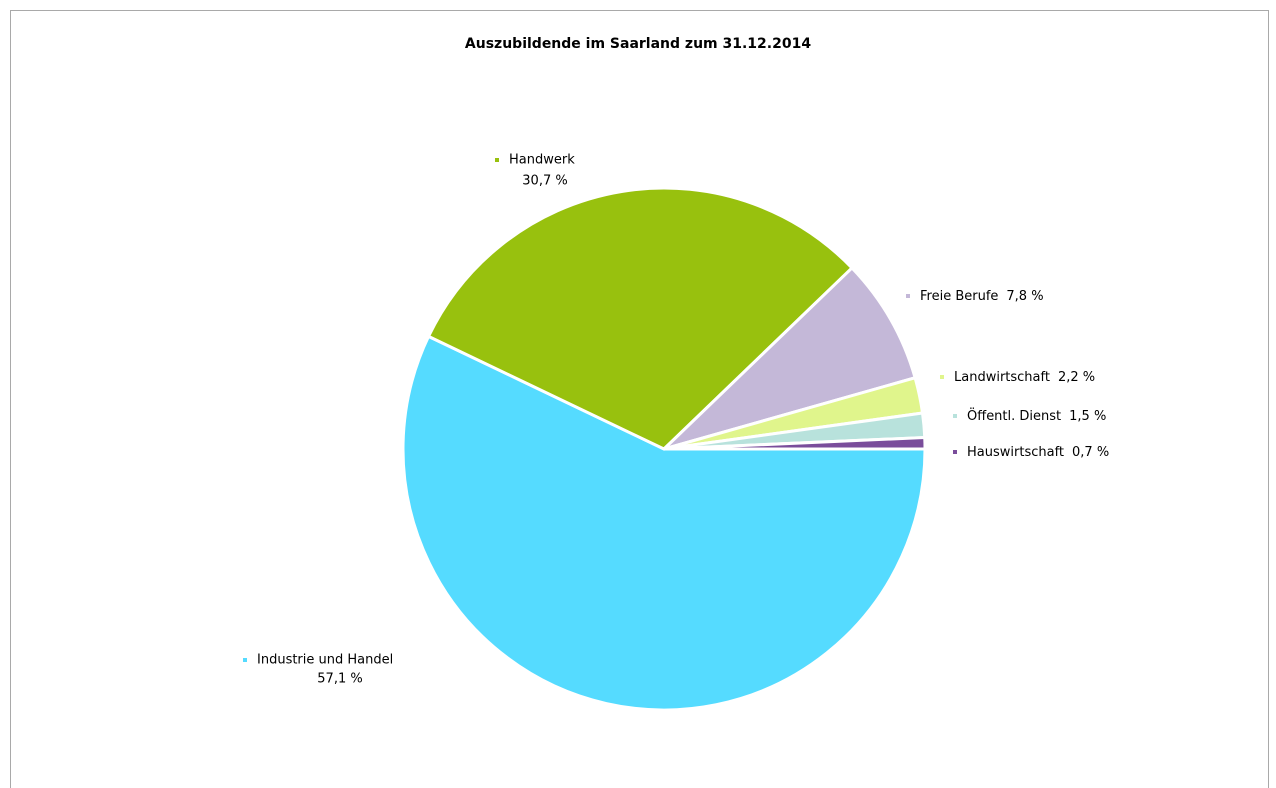  What do you see at coordinates (959, 296) in the screenshot?
I see `slice-label: Freie Berufe` at bounding box center [959, 296].